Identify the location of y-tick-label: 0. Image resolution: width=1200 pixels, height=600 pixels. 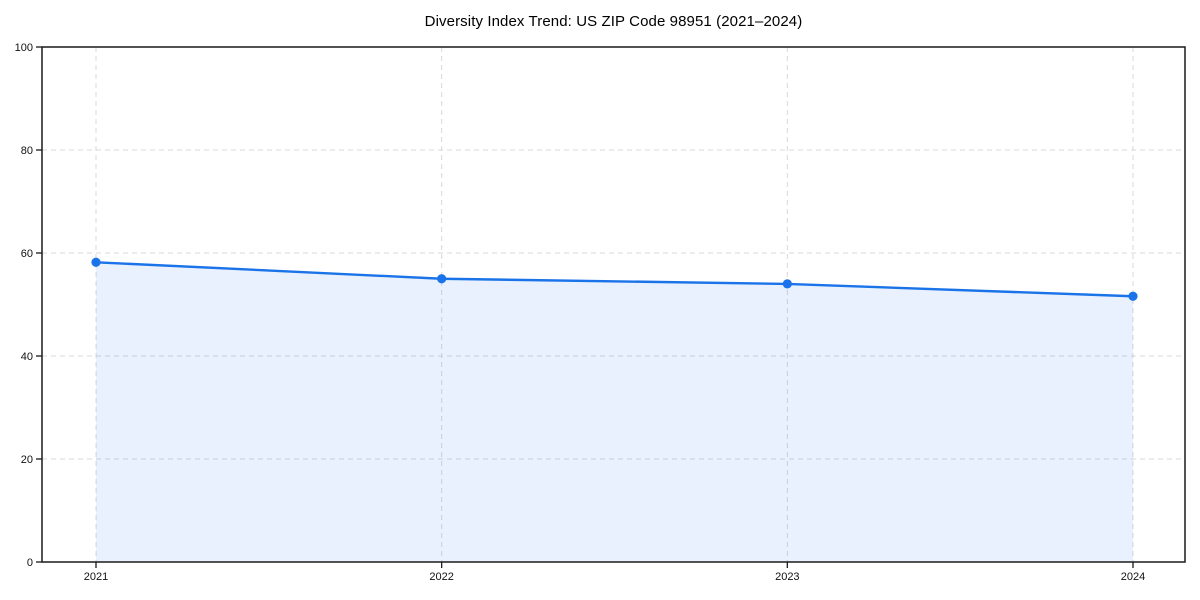
(30, 563).